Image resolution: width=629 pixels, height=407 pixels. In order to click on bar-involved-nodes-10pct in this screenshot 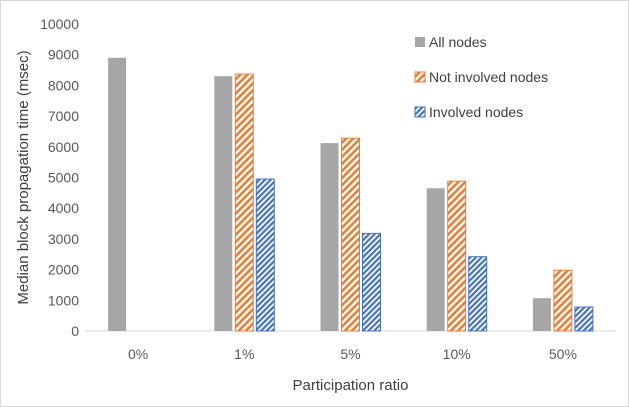, I will do `click(478, 294)`.